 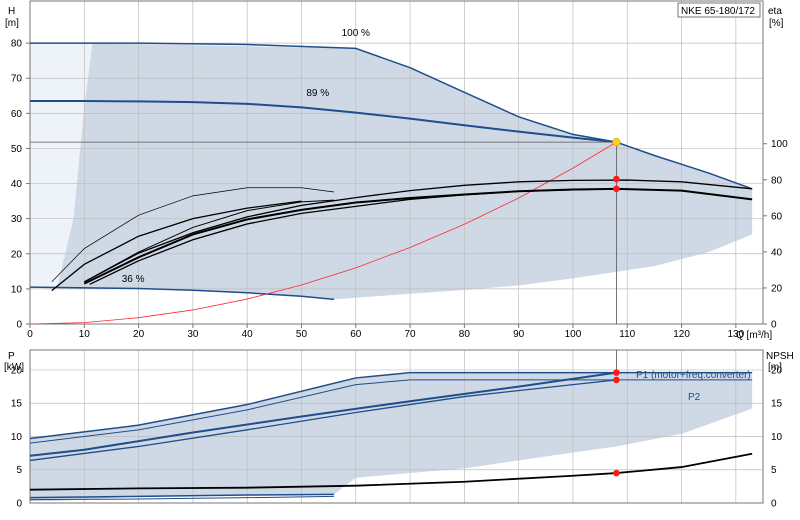 I want to click on x-tick-label: 110, so click(x=627, y=334).